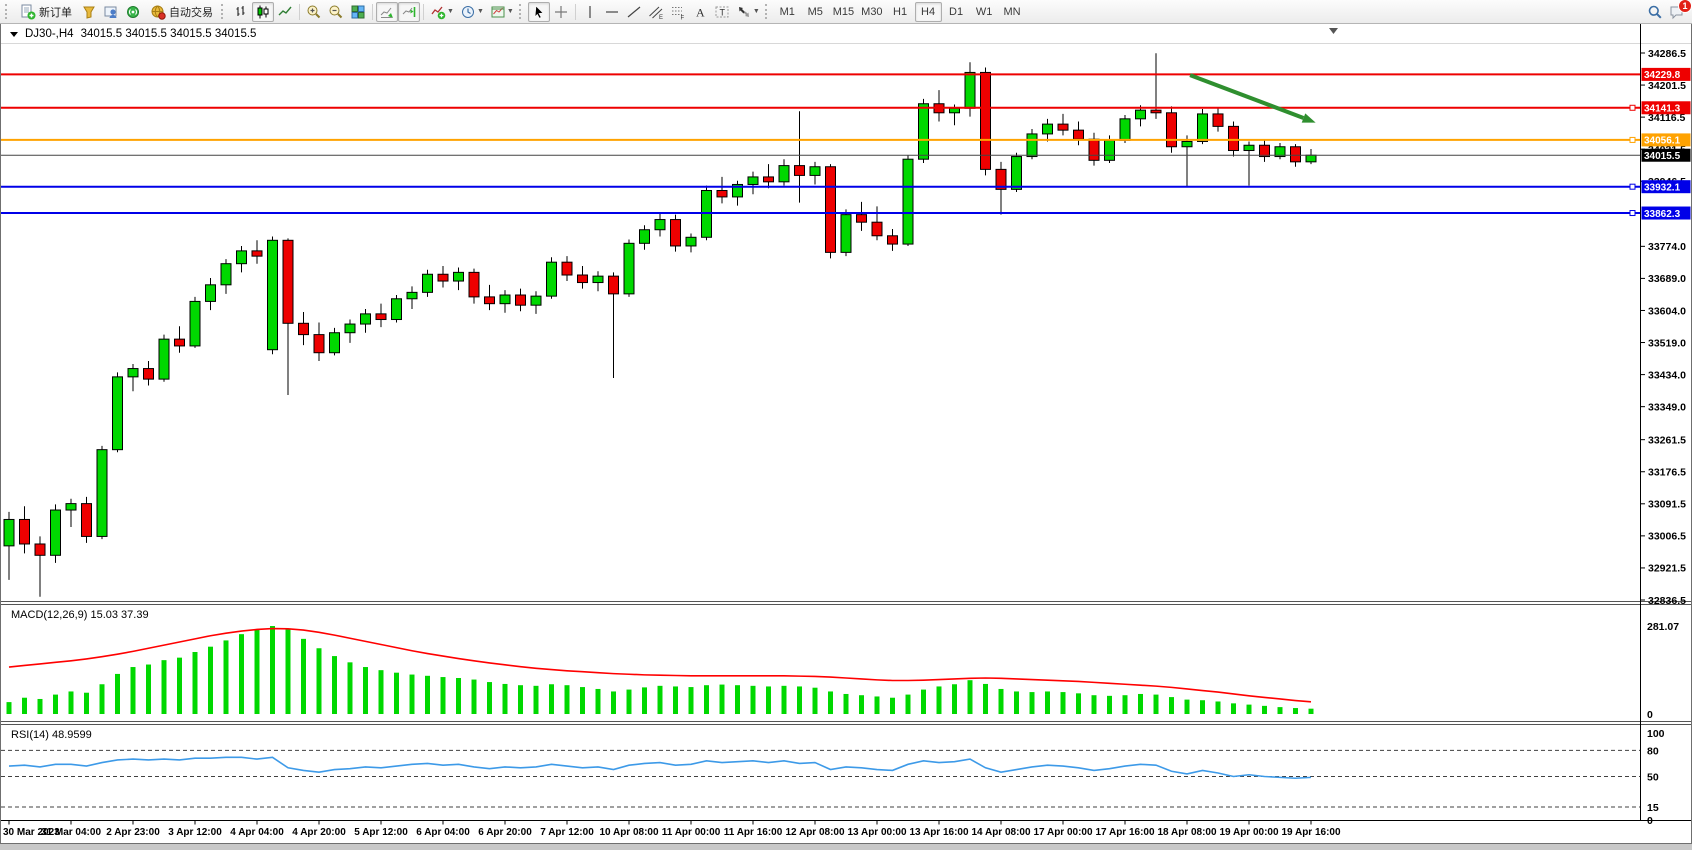 The image size is (1692, 850). I want to click on channel-button: E, so click(656, 12).